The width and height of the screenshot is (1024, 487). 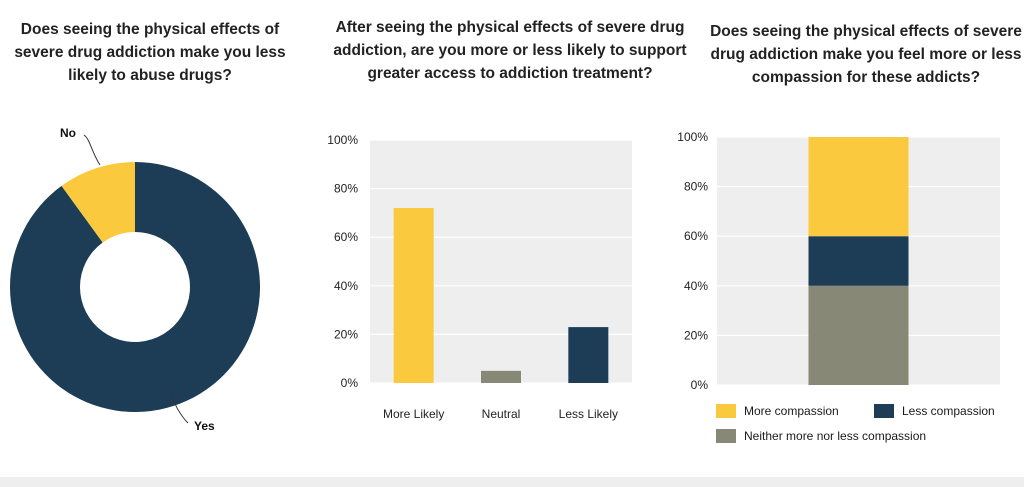 What do you see at coordinates (791, 411) in the screenshot?
I see `legend-label-more: More compassion` at bounding box center [791, 411].